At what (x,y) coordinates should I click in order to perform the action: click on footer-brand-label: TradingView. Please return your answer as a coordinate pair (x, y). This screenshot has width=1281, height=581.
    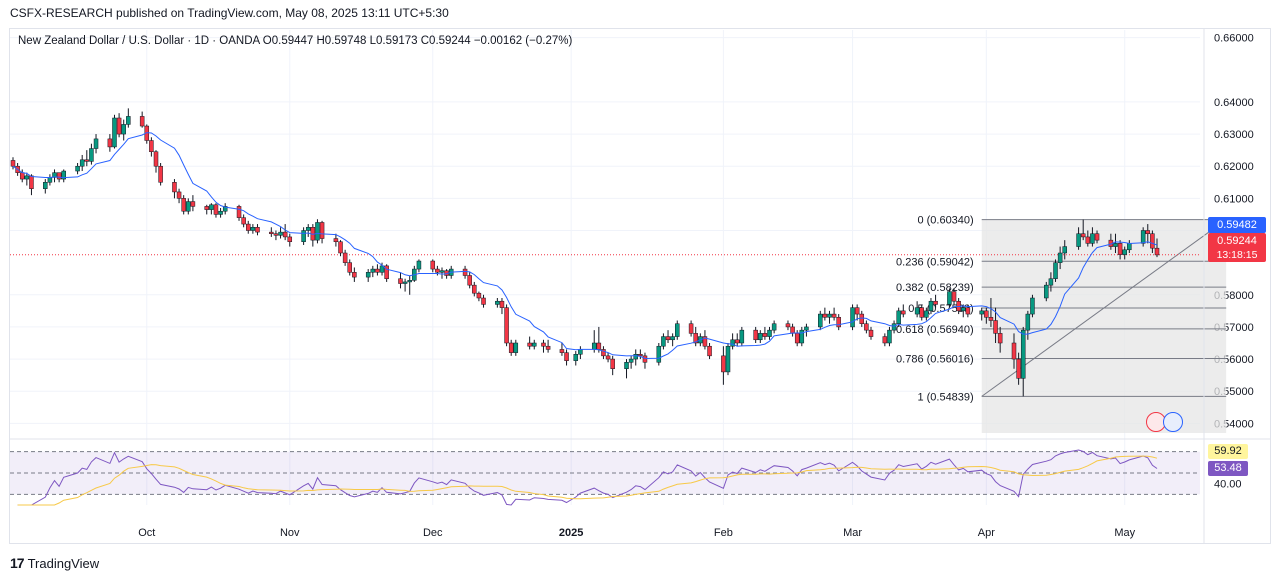
    Looking at the image, I should click on (63, 563).